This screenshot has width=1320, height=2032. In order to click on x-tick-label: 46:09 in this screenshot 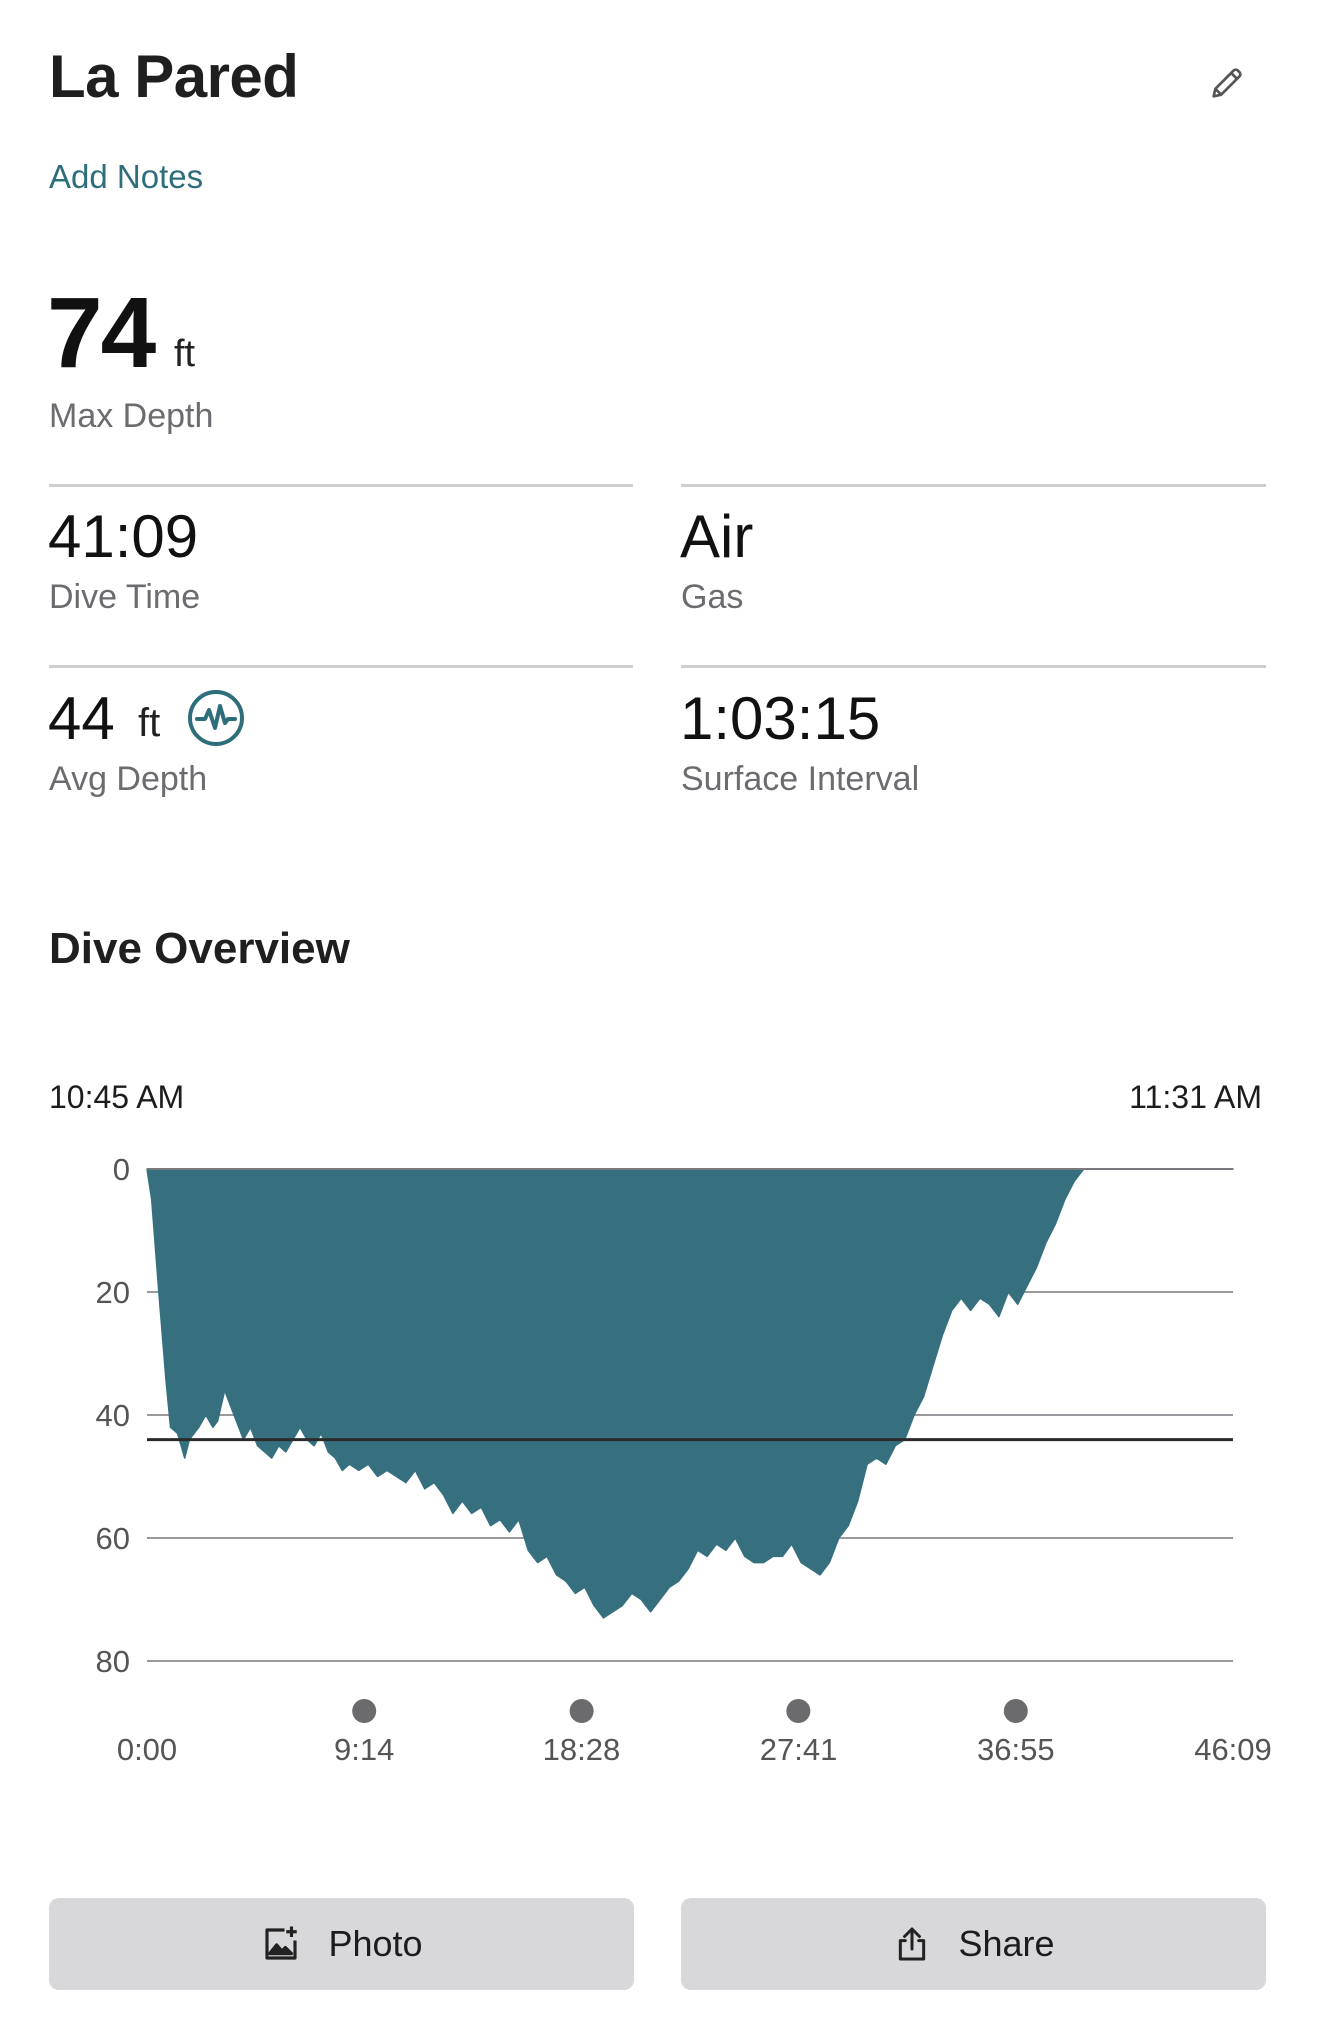, I will do `click(1233, 1749)`.